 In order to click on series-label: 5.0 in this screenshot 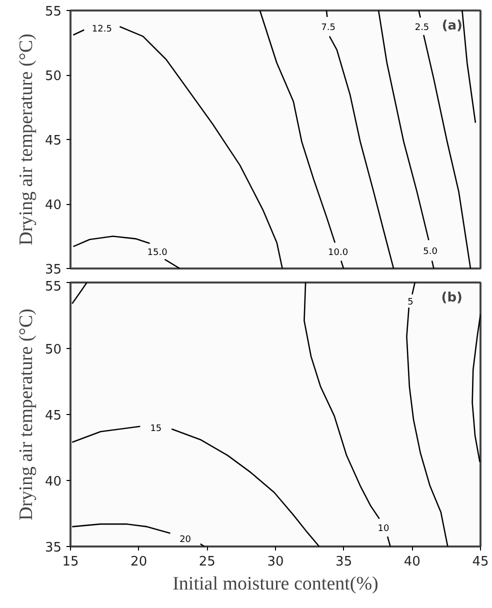, I will do `click(430, 251)`.